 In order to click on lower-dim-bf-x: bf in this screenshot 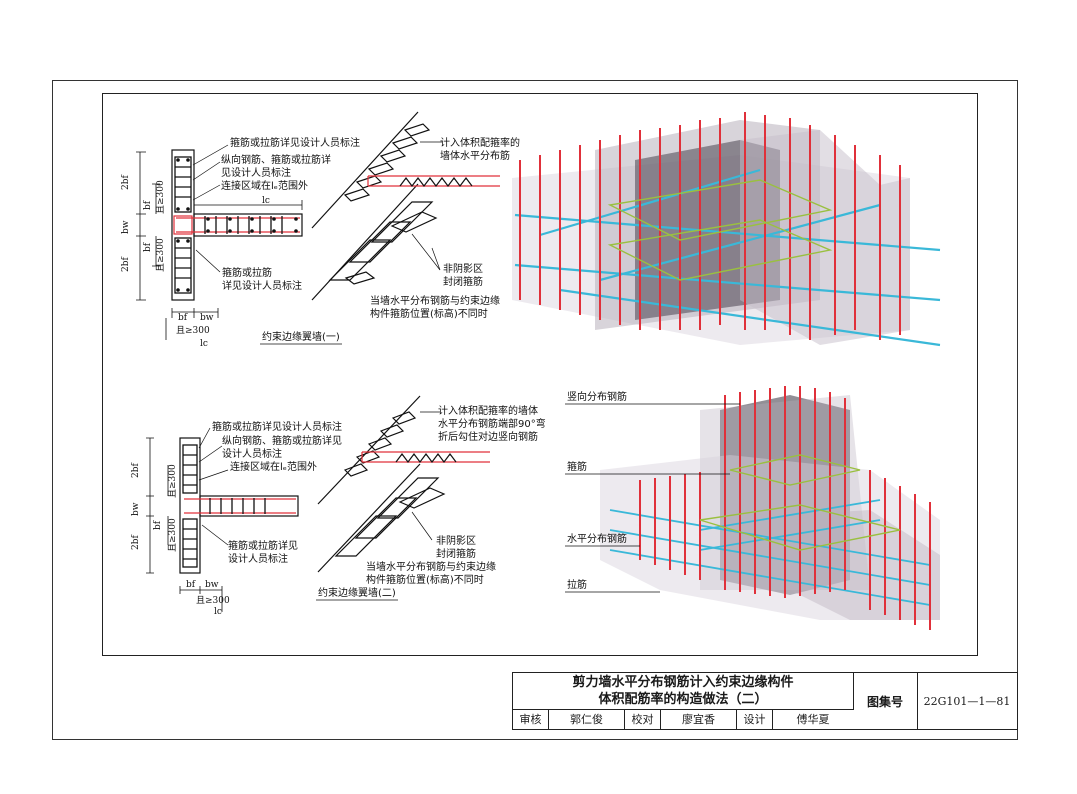, I will do `click(191, 585)`.